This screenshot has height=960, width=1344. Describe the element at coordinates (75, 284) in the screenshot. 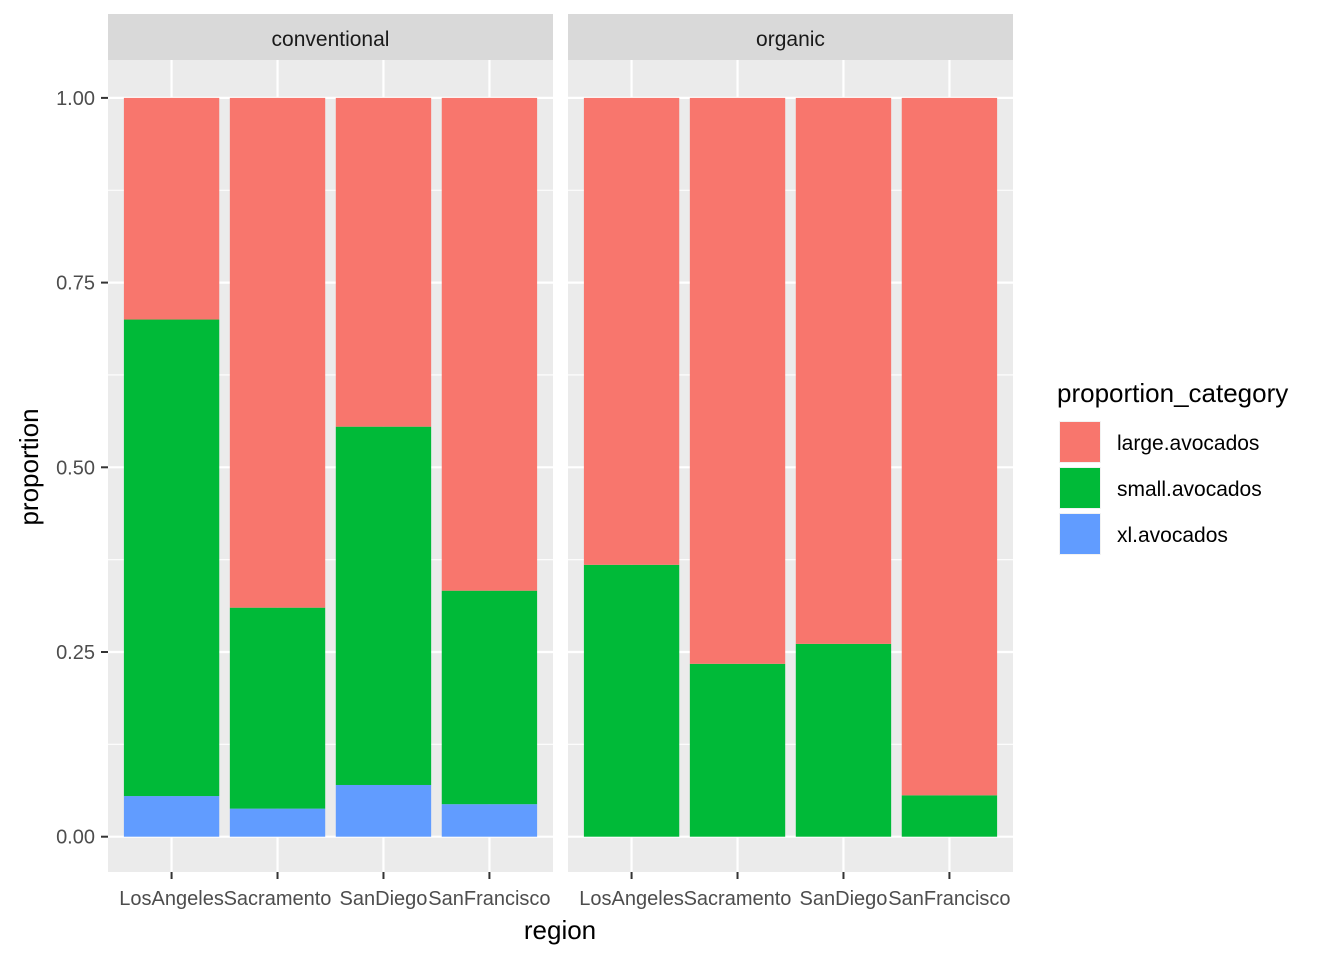

I see `y-tick-label: 0.75` at that location.